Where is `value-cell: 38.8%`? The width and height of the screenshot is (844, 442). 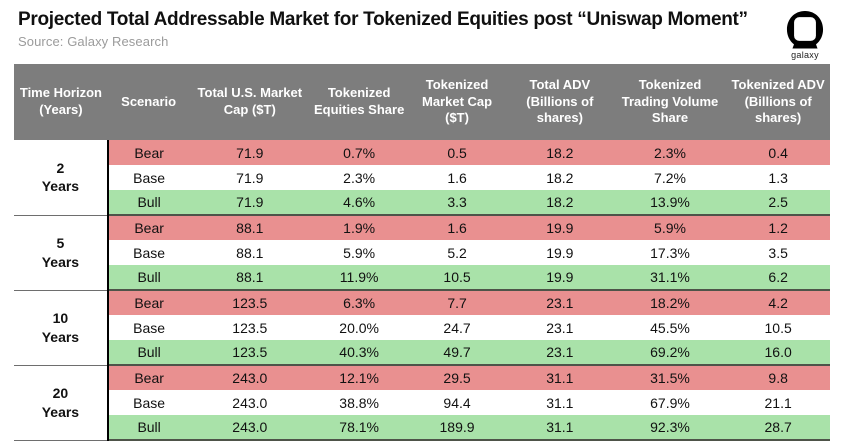
value-cell: 38.8% is located at coordinates (359, 402).